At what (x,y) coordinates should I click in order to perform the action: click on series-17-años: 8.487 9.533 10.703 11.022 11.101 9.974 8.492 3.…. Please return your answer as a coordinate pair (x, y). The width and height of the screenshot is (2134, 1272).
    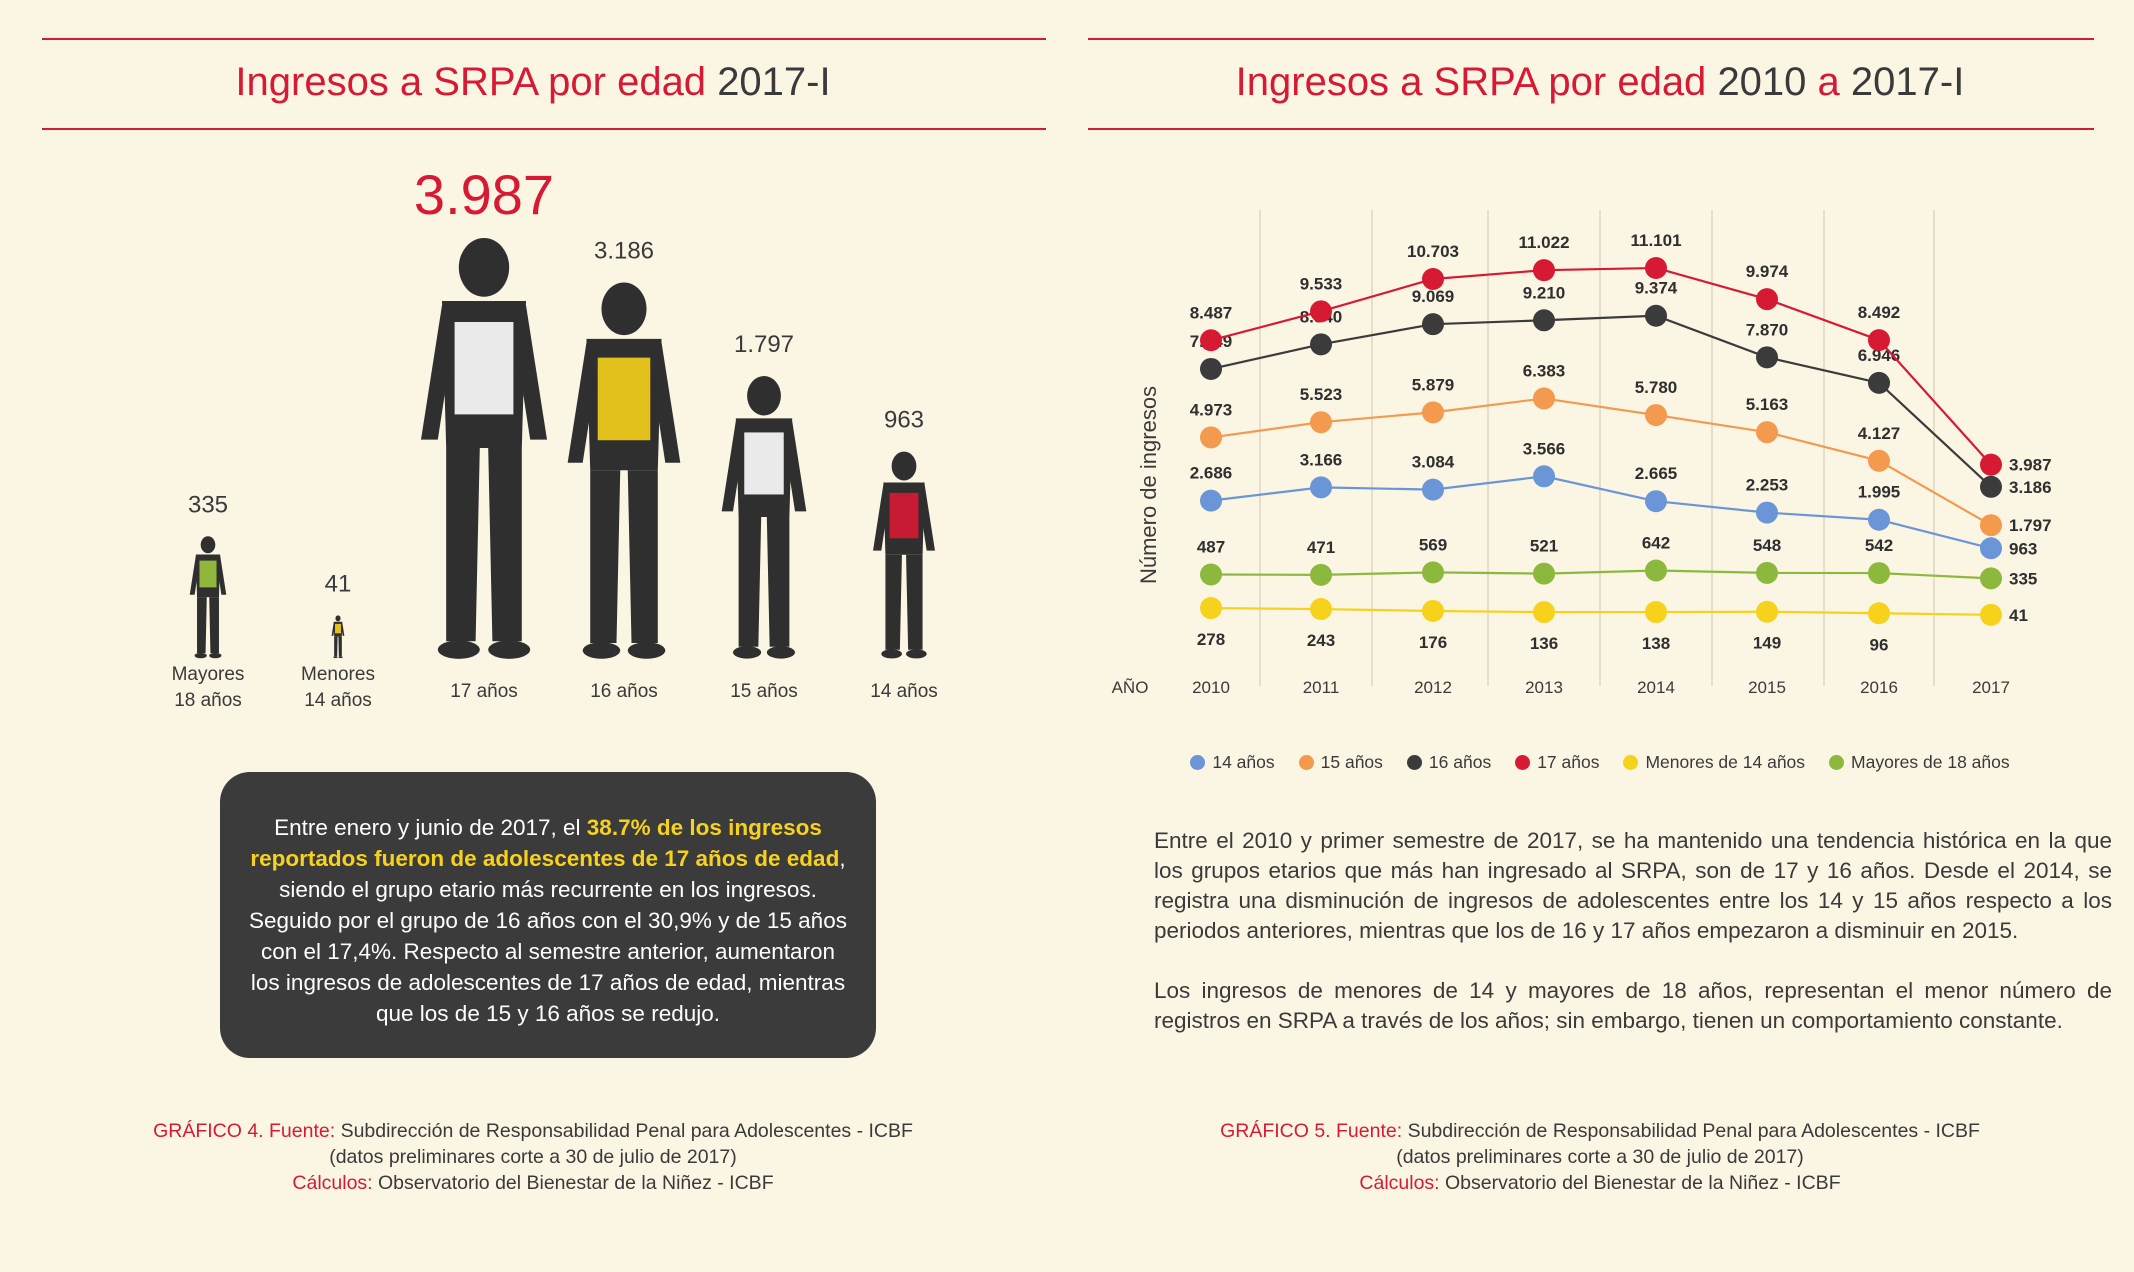
    Looking at the image, I should click on (1621, 353).